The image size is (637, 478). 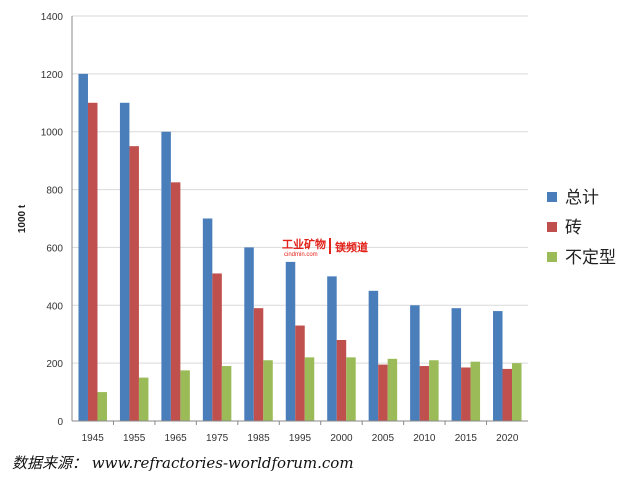 What do you see at coordinates (217, 438) in the screenshot?
I see `x-tick-label: 1975` at bounding box center [217, 438].